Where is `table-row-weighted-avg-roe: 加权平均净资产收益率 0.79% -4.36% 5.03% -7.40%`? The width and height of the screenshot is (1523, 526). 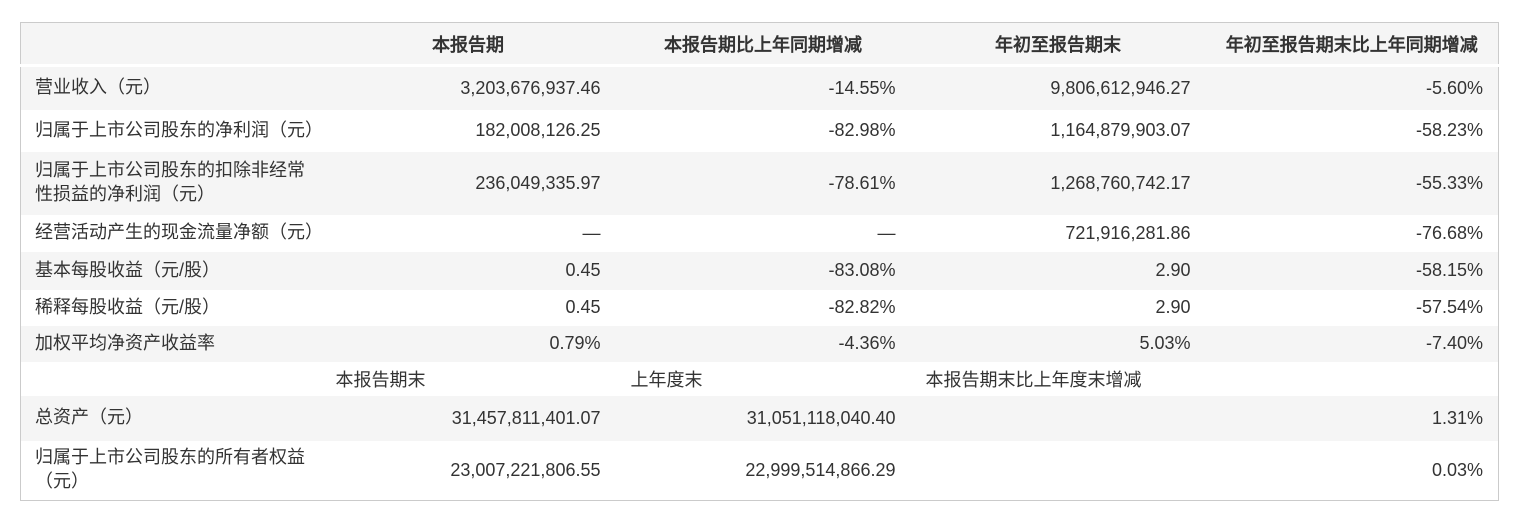
table-row-weighted-avg-roe: 加权平均净资产收益率 0.79% -4.36% 5.03% -7.40% is located at coordinates (759, 343).